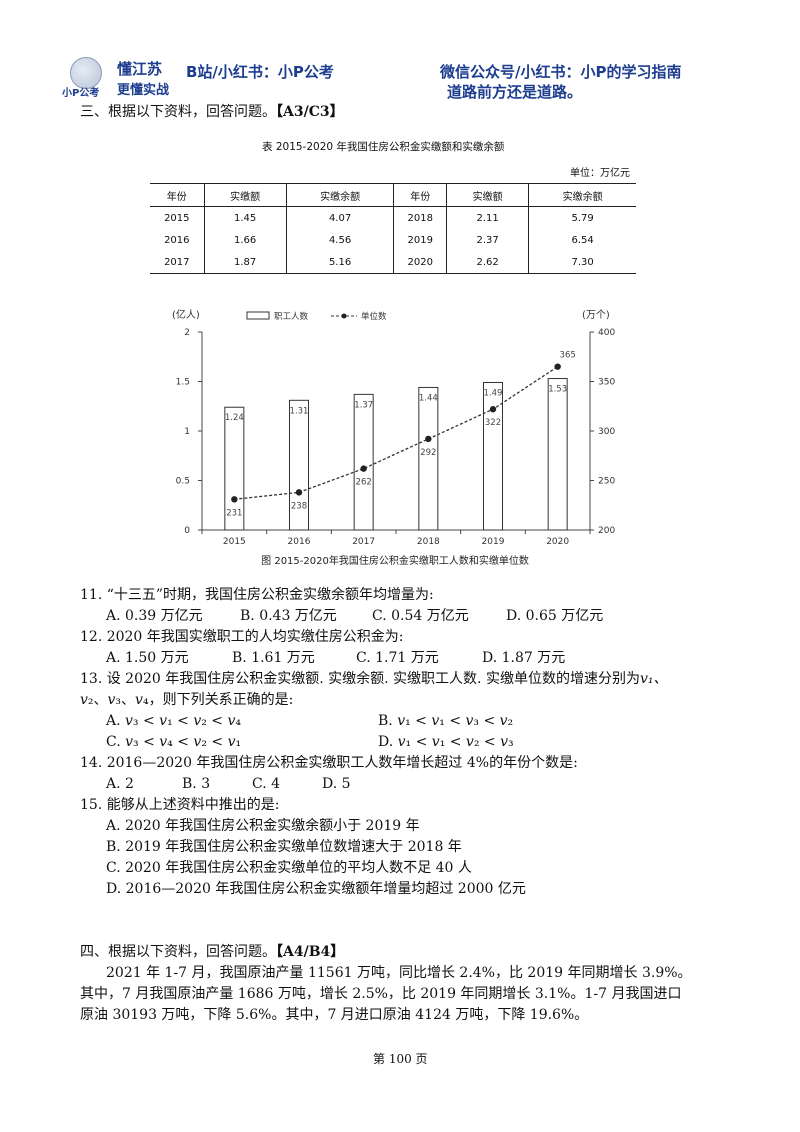  What do you see at coordinates (187, 700) in the screenshot?
I see `q13-stem-line2: 𝑣₂、𝑣₃、𝑣₄，则下列关系正确的是:` at bounding box center [187, 700].